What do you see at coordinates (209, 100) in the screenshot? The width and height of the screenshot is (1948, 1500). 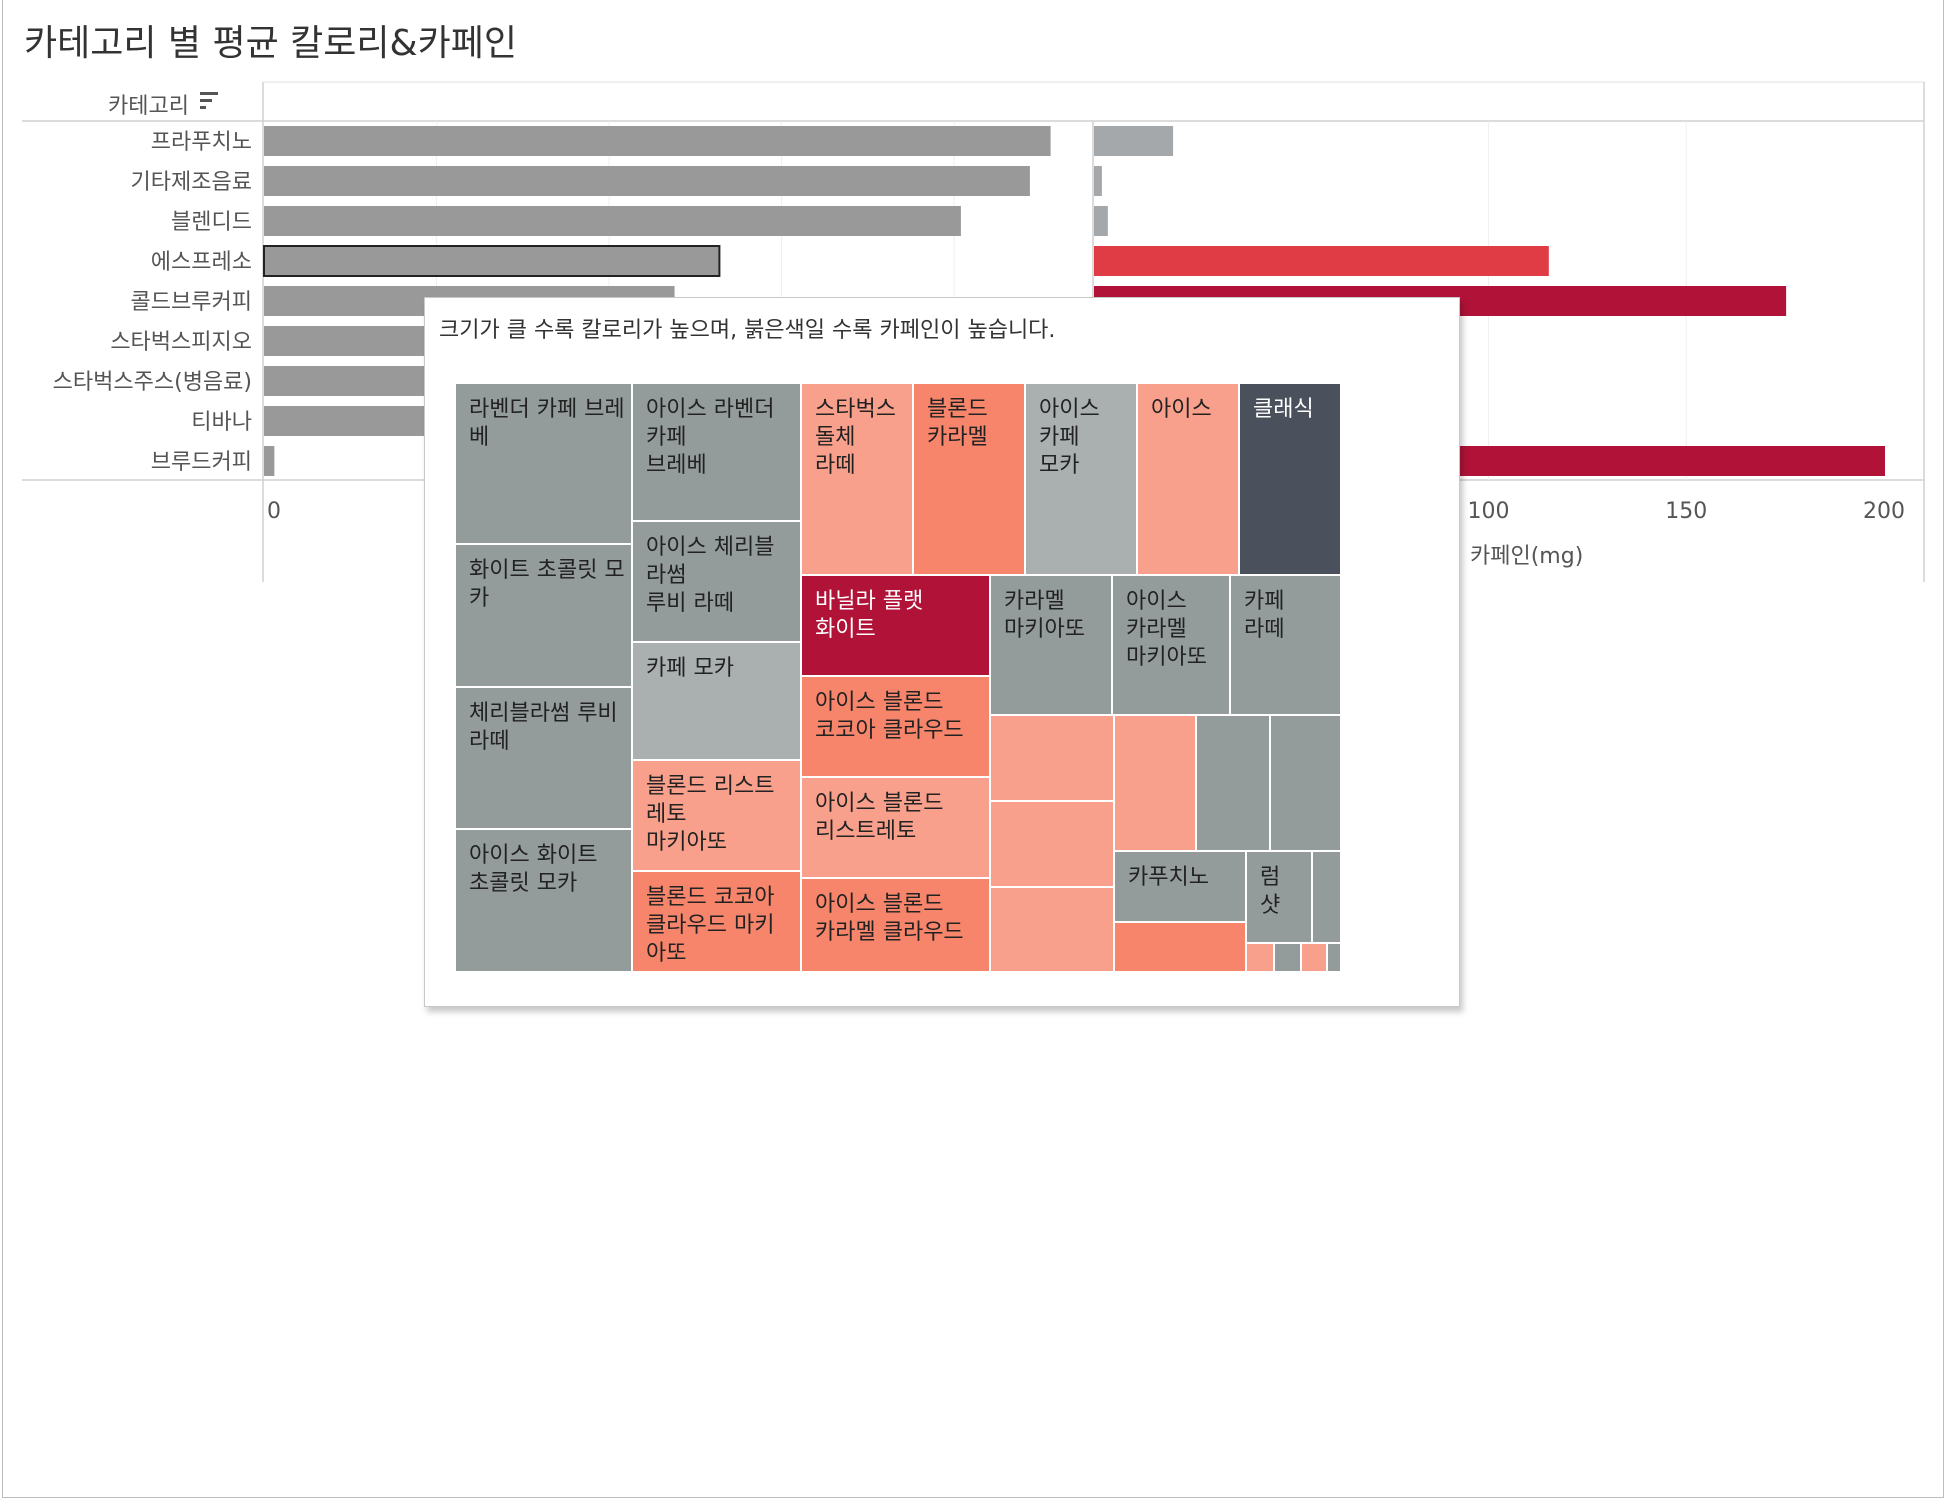 I see `sort-icon` at bounding box center [209, 100].